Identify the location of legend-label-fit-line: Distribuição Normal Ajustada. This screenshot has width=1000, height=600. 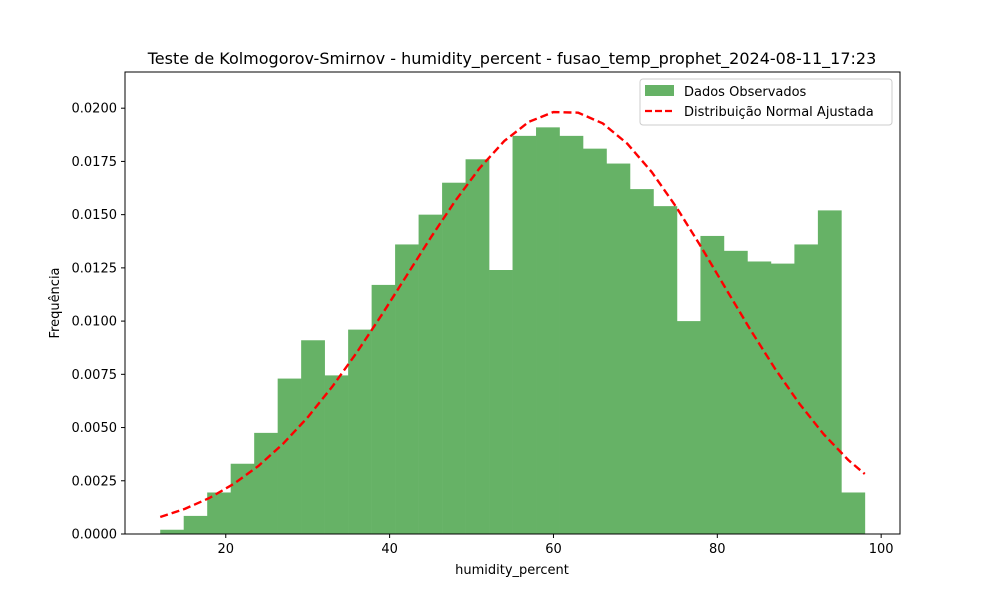
(779, 112).